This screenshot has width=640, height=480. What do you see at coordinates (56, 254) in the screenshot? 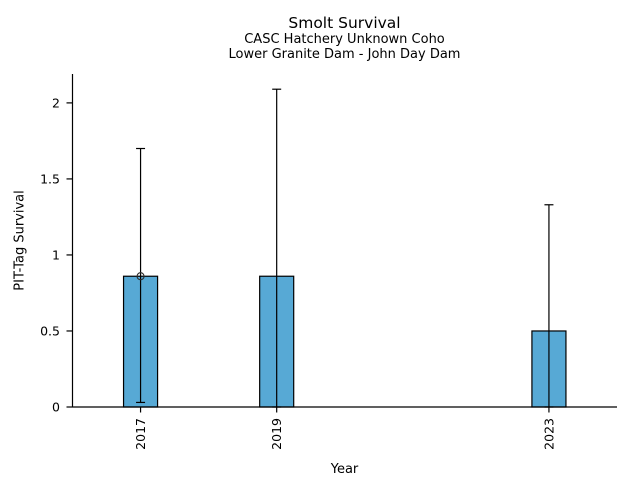
I see `y-tick-label-1: 1` at bounding box center [56, 254].